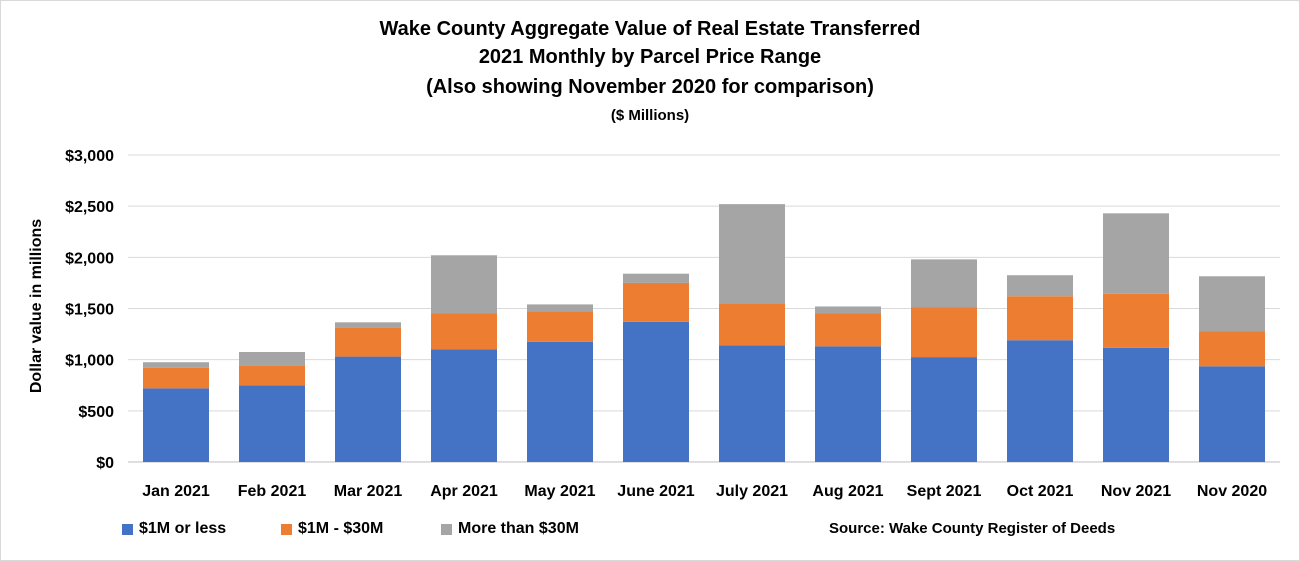  Describe the element at coordinates (183, 528) in the screenshot. I see `legend-label-1: $1M or less` at that location.